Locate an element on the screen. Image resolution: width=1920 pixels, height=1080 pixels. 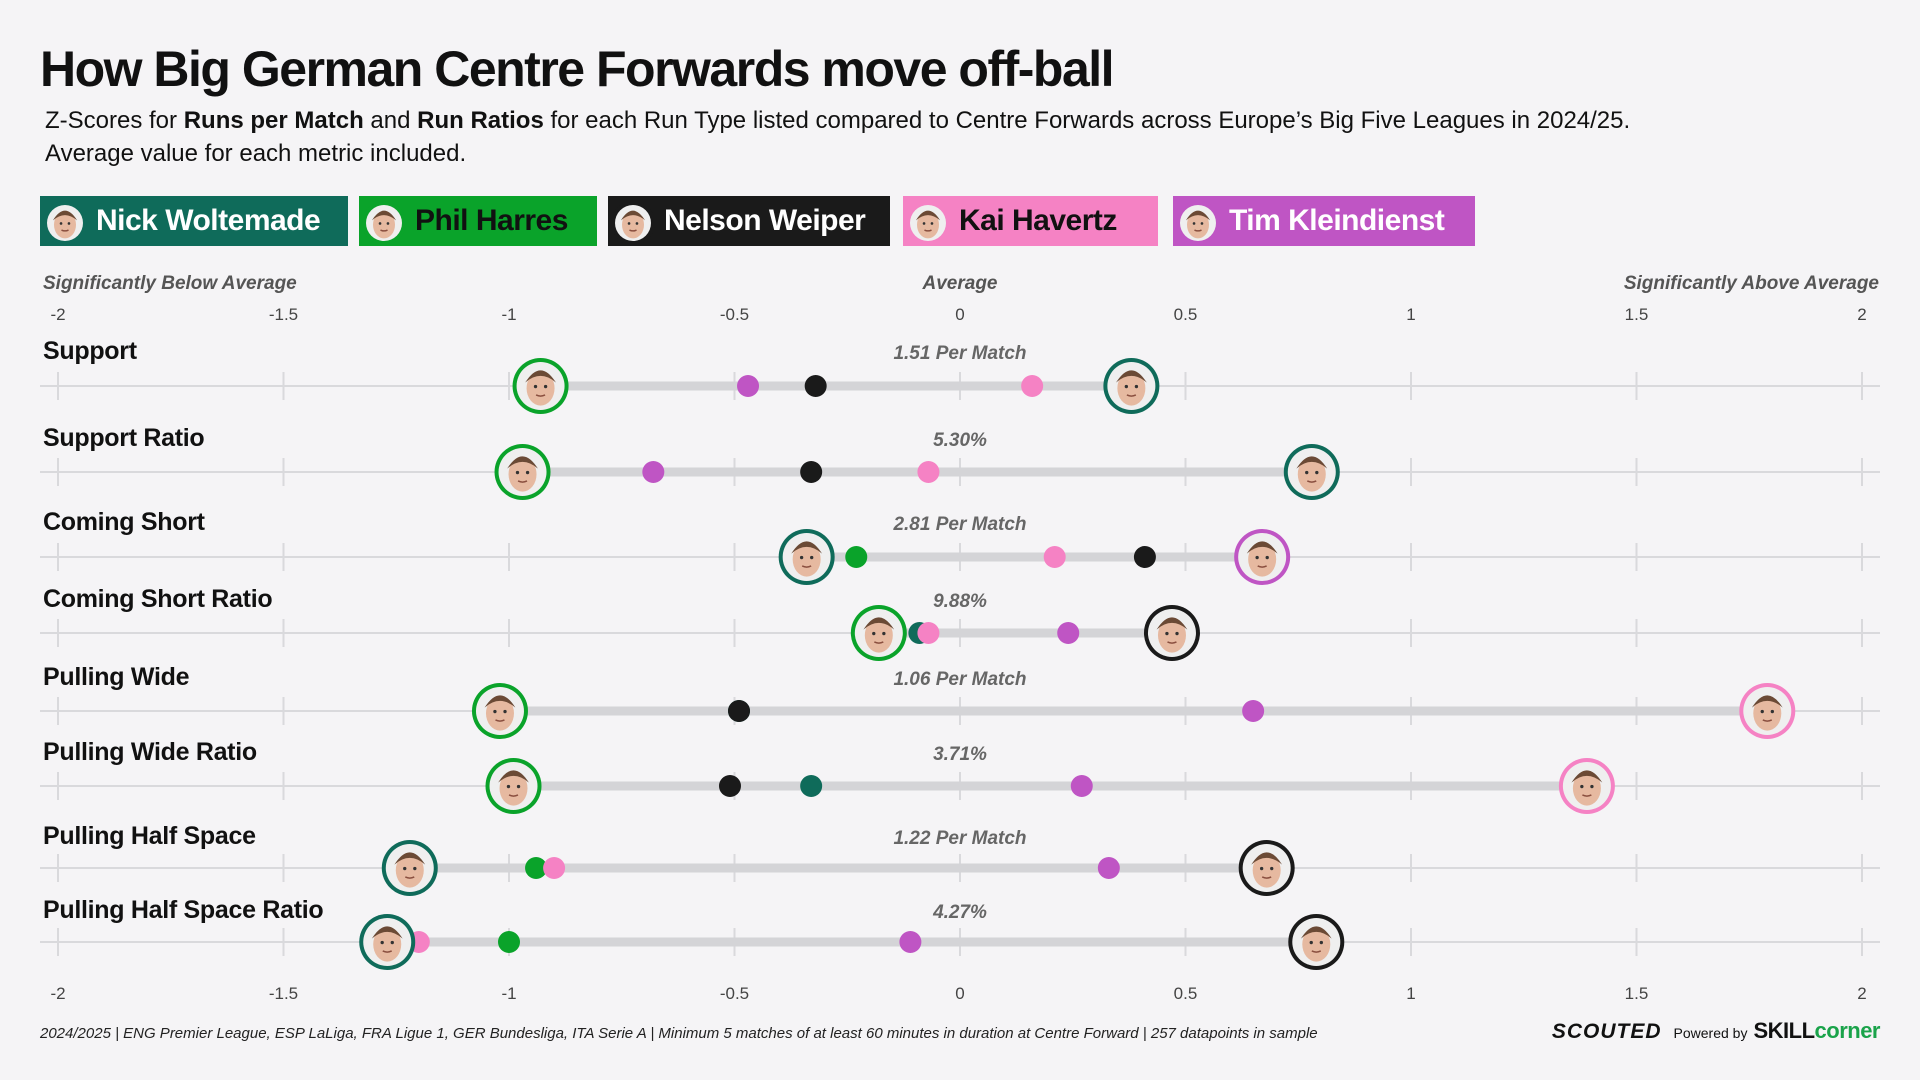
legend-item-weiper: Nelson Weiper is located at coordinates (749, 221).